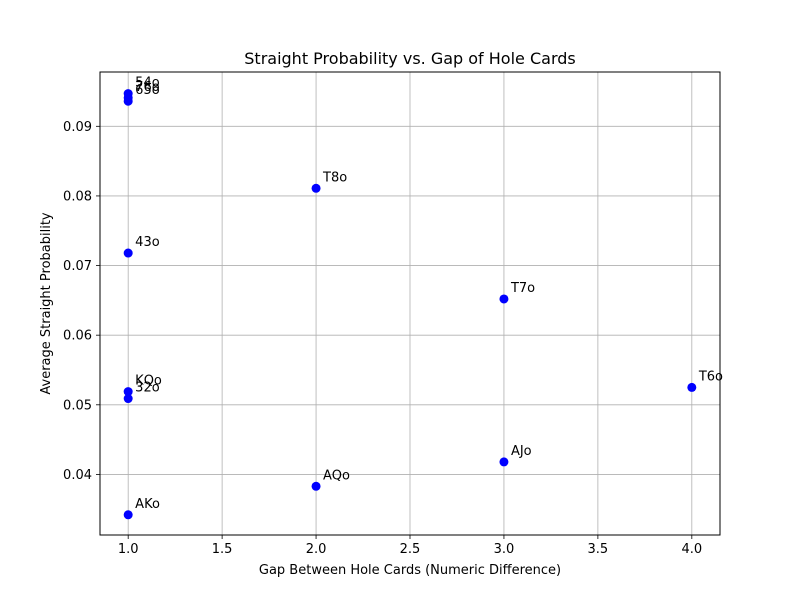 Image resolution: width=800 pixels, height=600 pixels. I want to click on point-label: 43o, so click(147, 242).